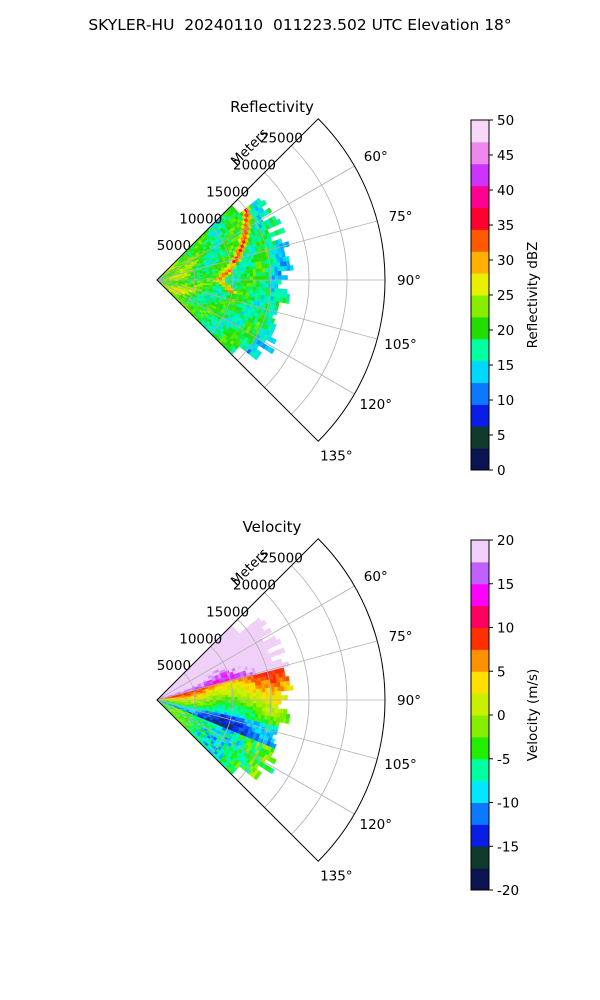 This screenshot has height=1000, width=600. What do you see at coordinates (505, 366) in the screenshot?
I see `colorbar-tick-label: 15` at bounding box center [505, 366].